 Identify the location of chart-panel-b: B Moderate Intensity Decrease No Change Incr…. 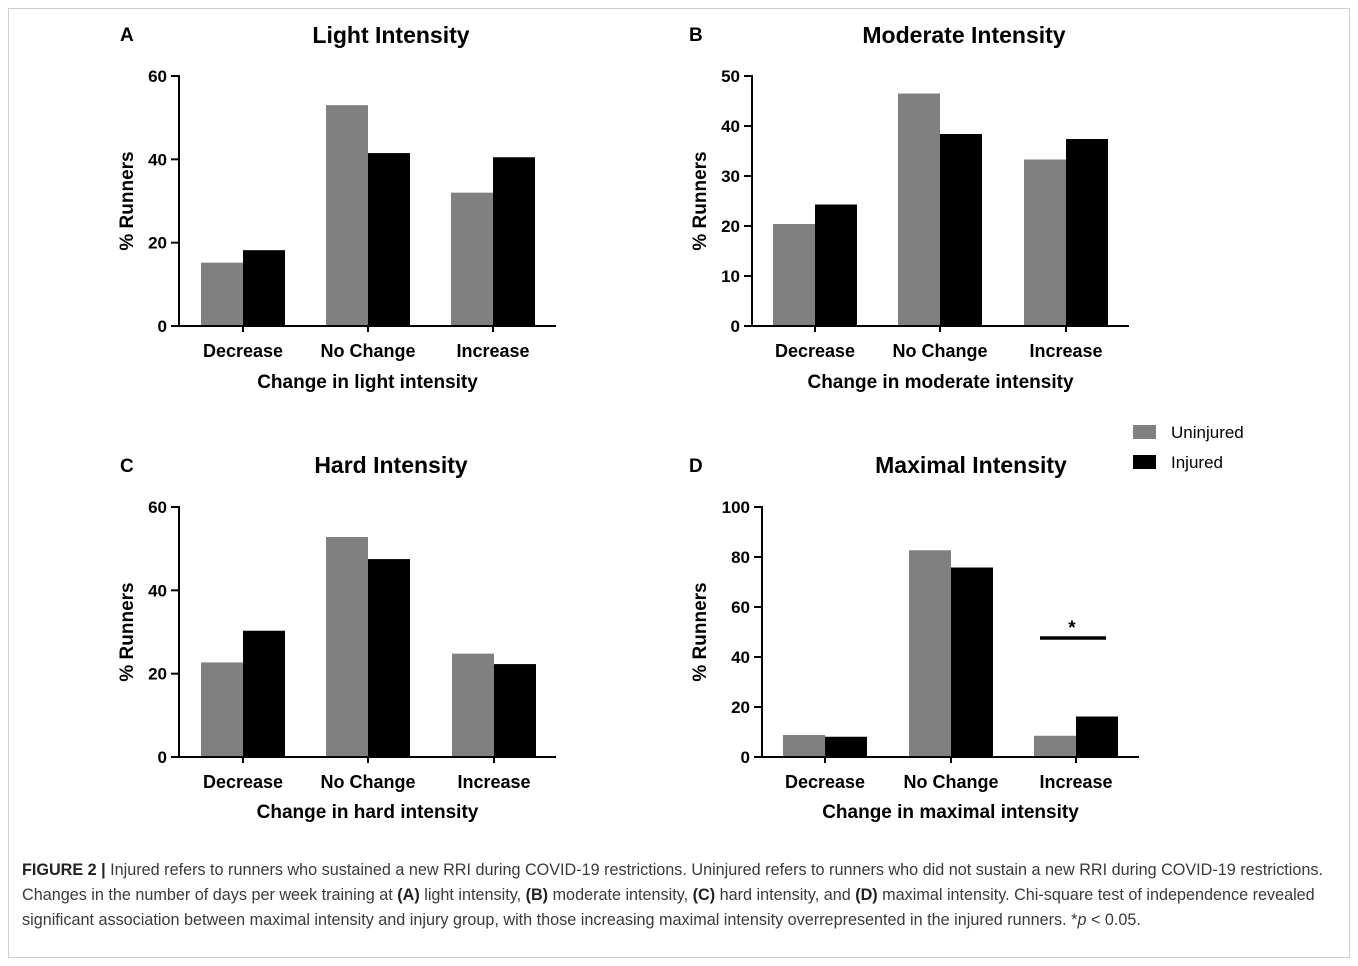
(909, 207).